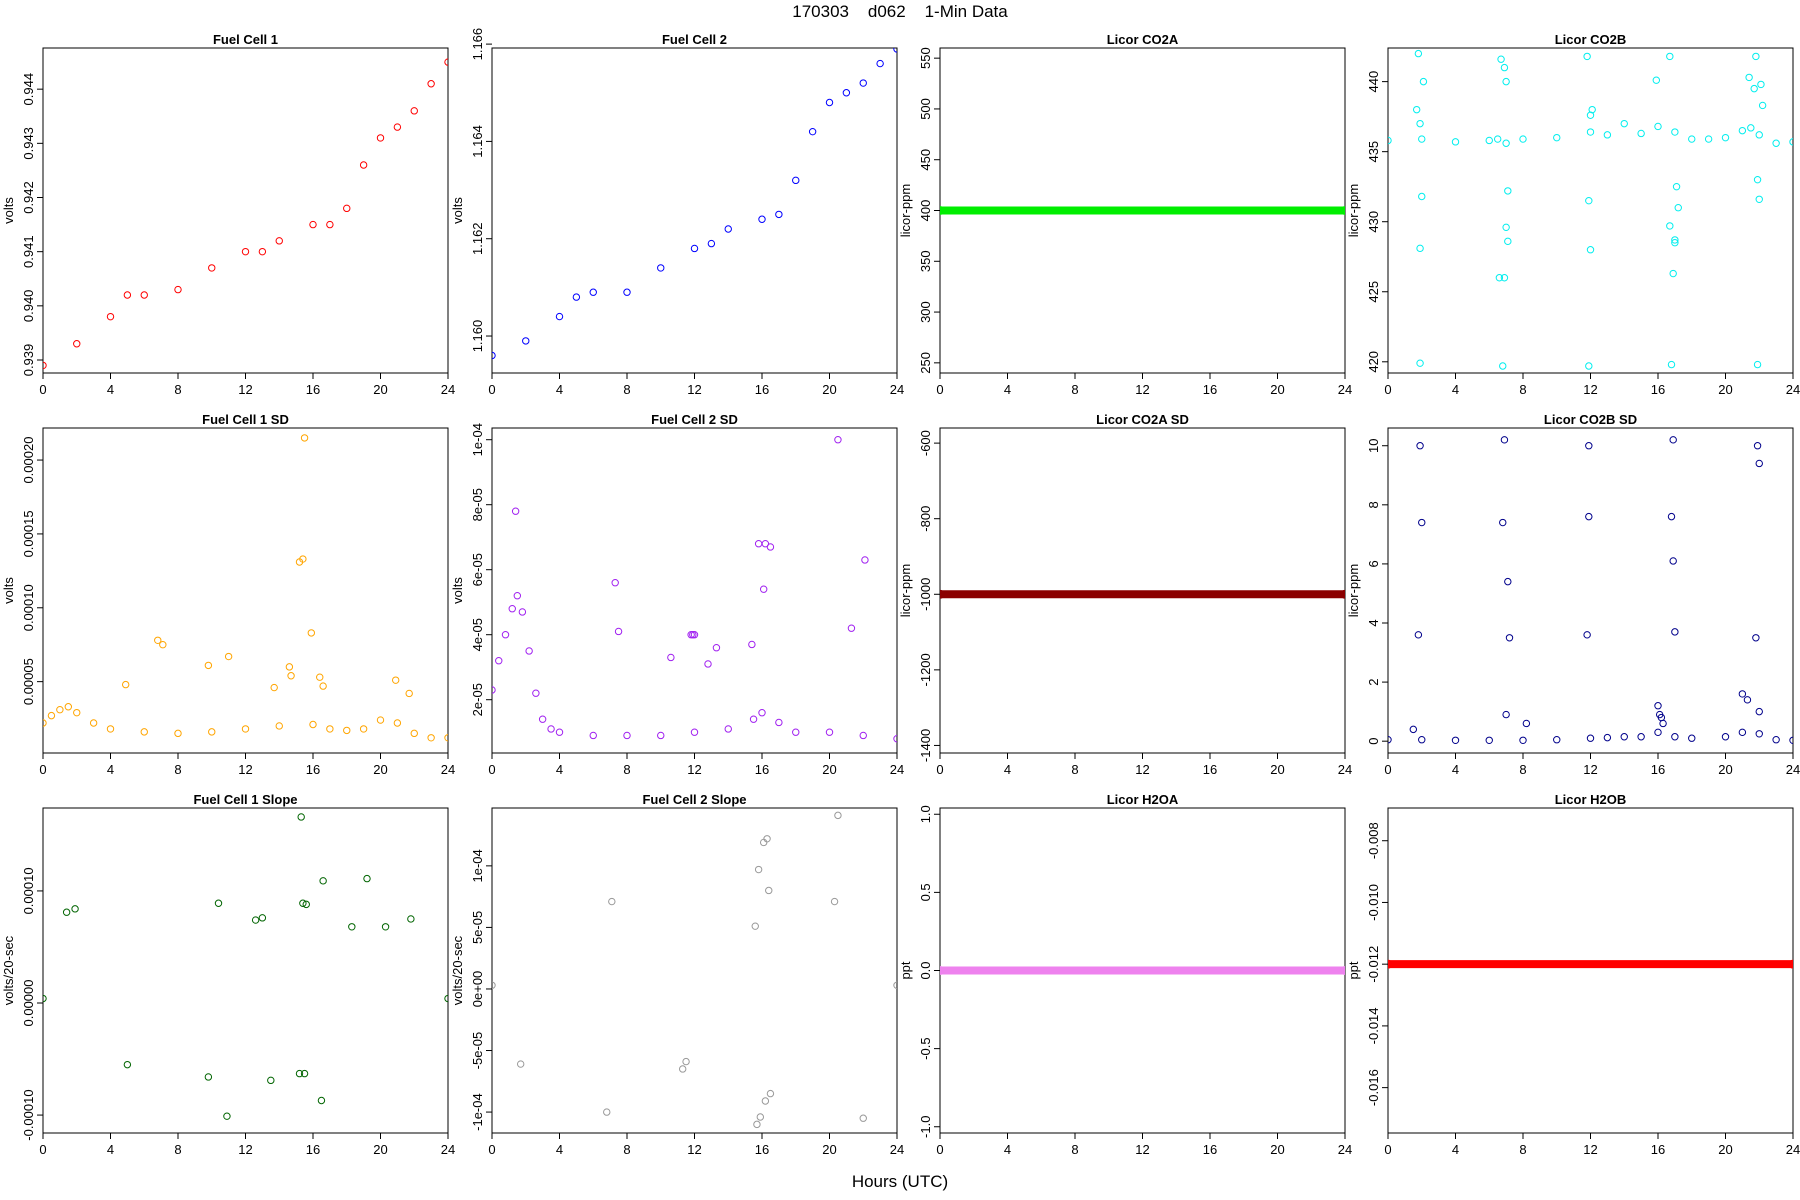  I want to click on y-tick-label: -0.014, so click(1373, 1025).